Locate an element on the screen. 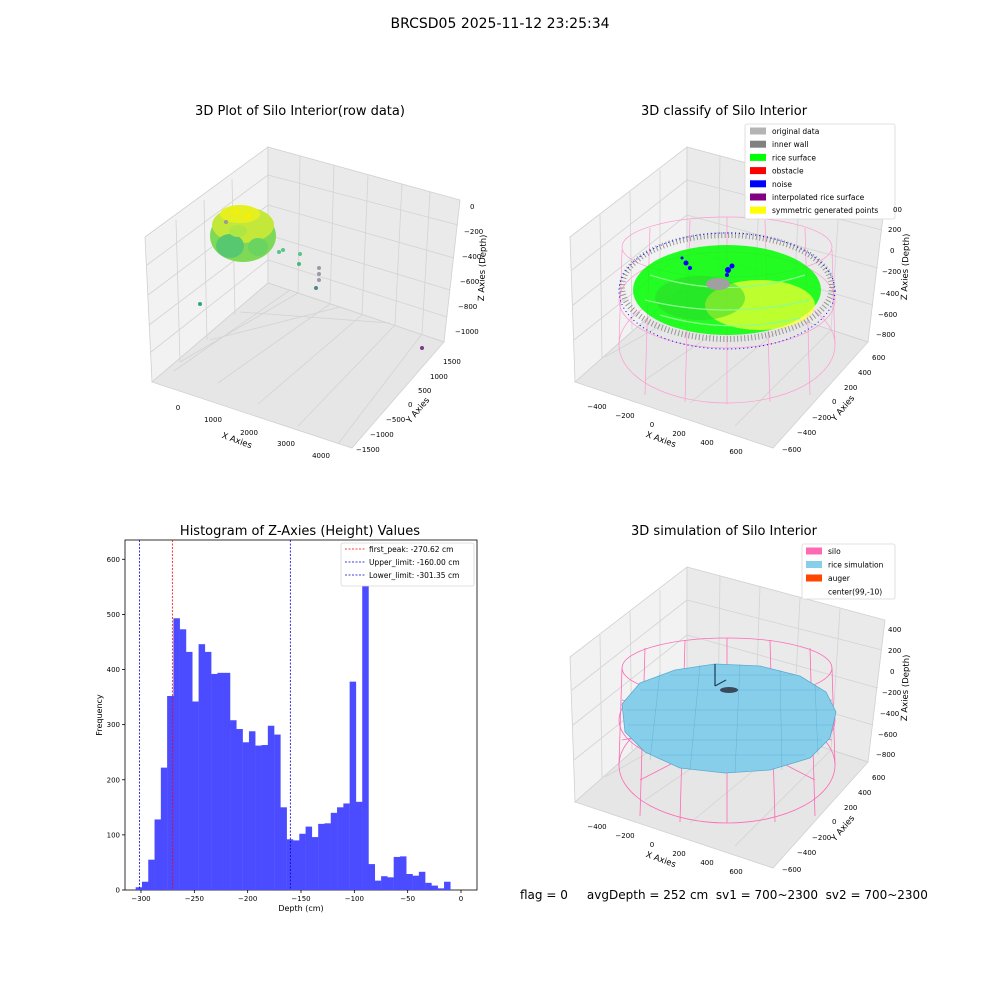 This screenshot has height=1000, width=1000. noise-ring is located at coordinates (727, 291).